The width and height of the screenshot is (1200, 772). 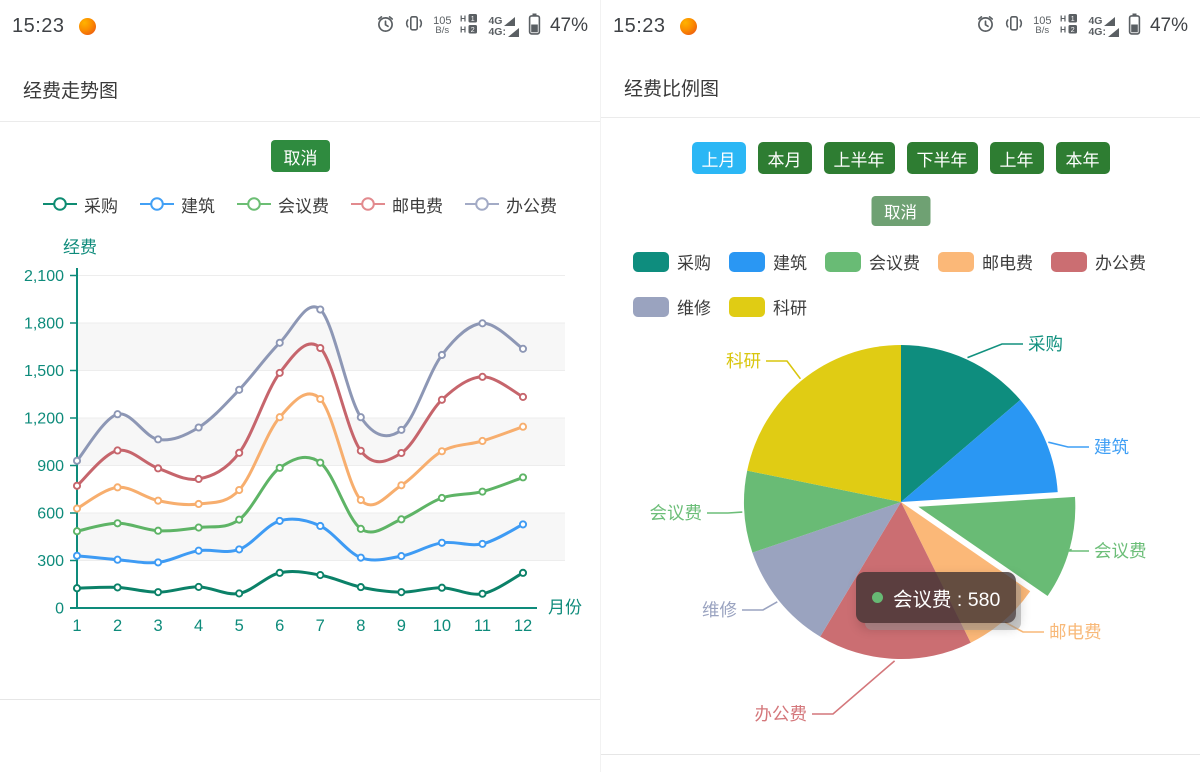 What do you see at coordinates (1016, 158) in the screenshot?
I see `period-button-4: 上年` at bounding box center [1016, 158].